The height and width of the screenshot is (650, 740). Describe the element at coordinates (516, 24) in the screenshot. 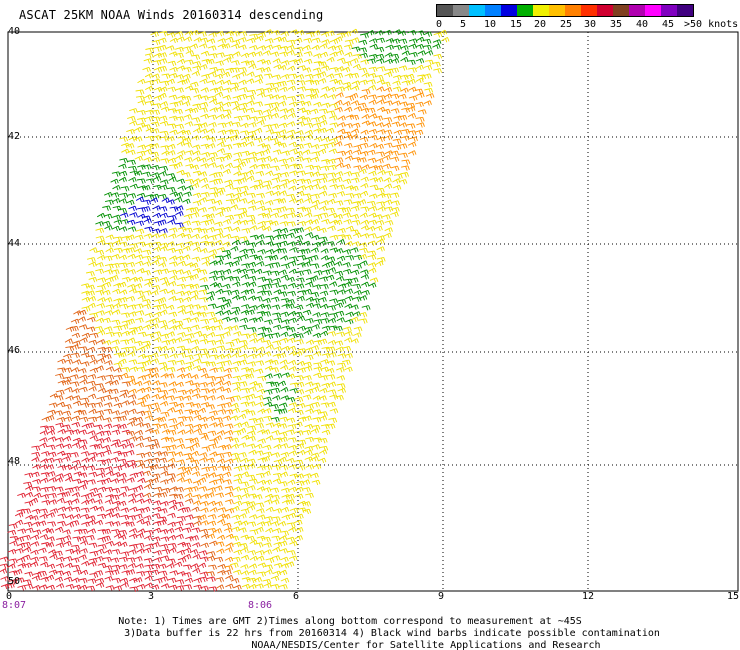

I see `scale-label: 15` at that location.